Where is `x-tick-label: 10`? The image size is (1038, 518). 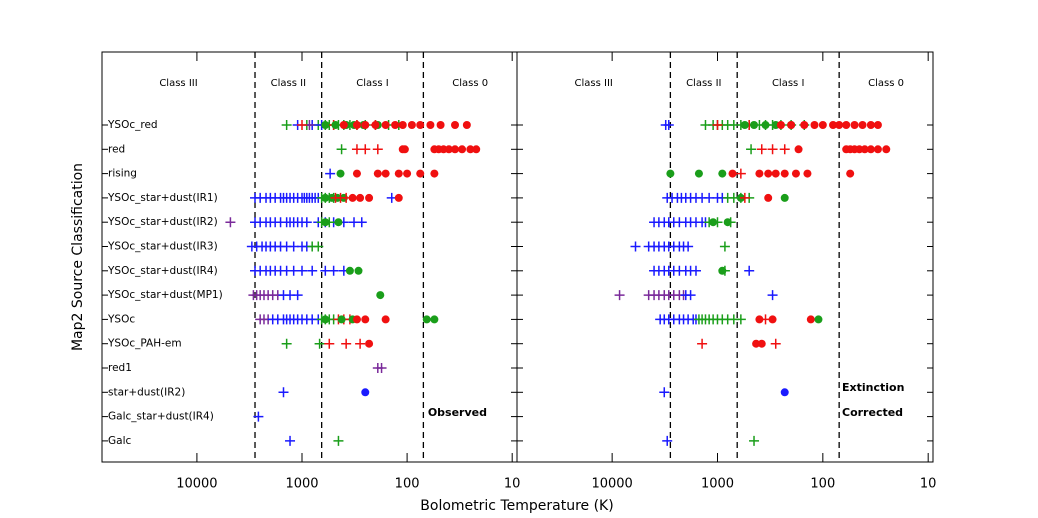 x-tick-label: 10 is located at coordinates (928, 484).